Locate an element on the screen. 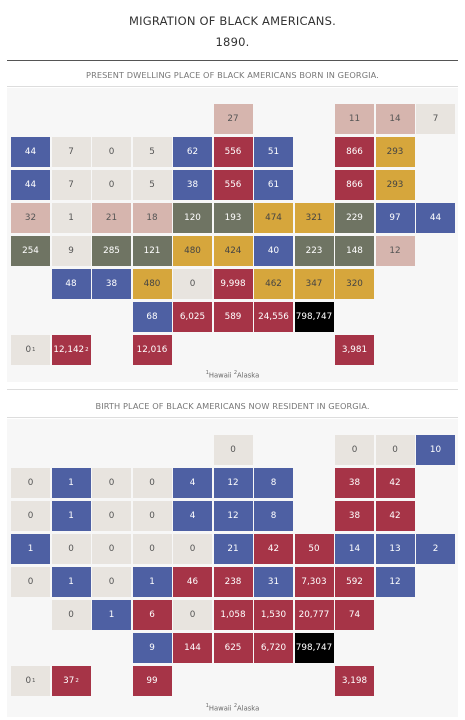 Image resolution: width=465 pixels, height=720 pixels. tile-cell: 8 is located at coordinates (273, 516).